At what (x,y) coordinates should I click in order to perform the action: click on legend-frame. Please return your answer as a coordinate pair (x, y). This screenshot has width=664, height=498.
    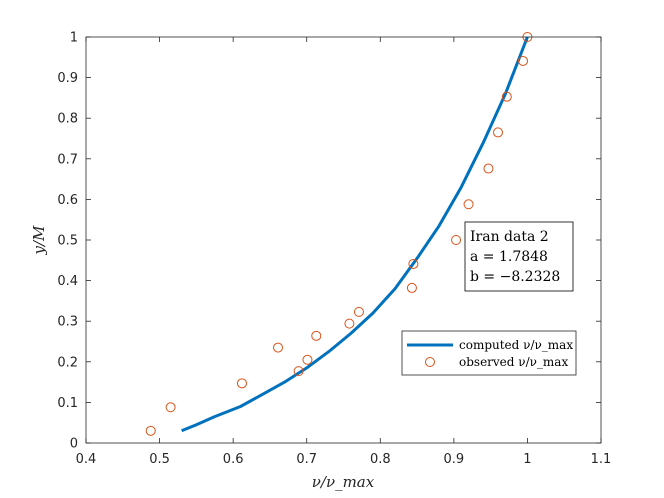
    Looking at the image, I should click on (489, 353).